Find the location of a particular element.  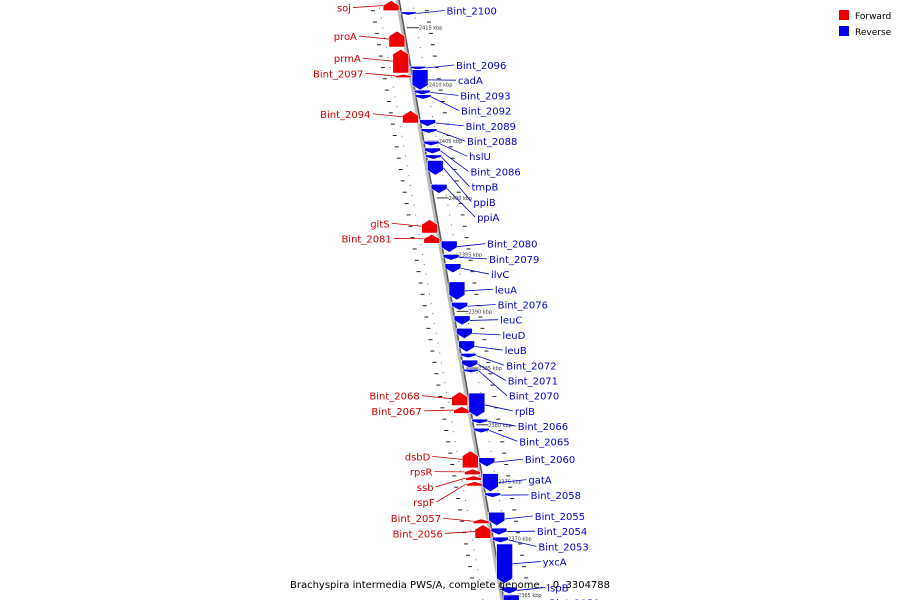

gene-rplb-reverse is located at coordinates (477, 405).